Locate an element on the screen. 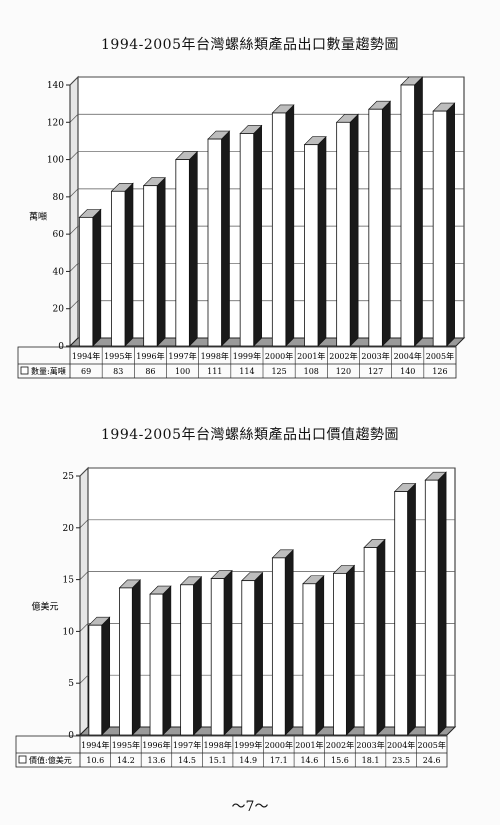 Image resolution: width=500 pixels, height=825 pixels. plot-side-wall is located at coordinates (84, 601).